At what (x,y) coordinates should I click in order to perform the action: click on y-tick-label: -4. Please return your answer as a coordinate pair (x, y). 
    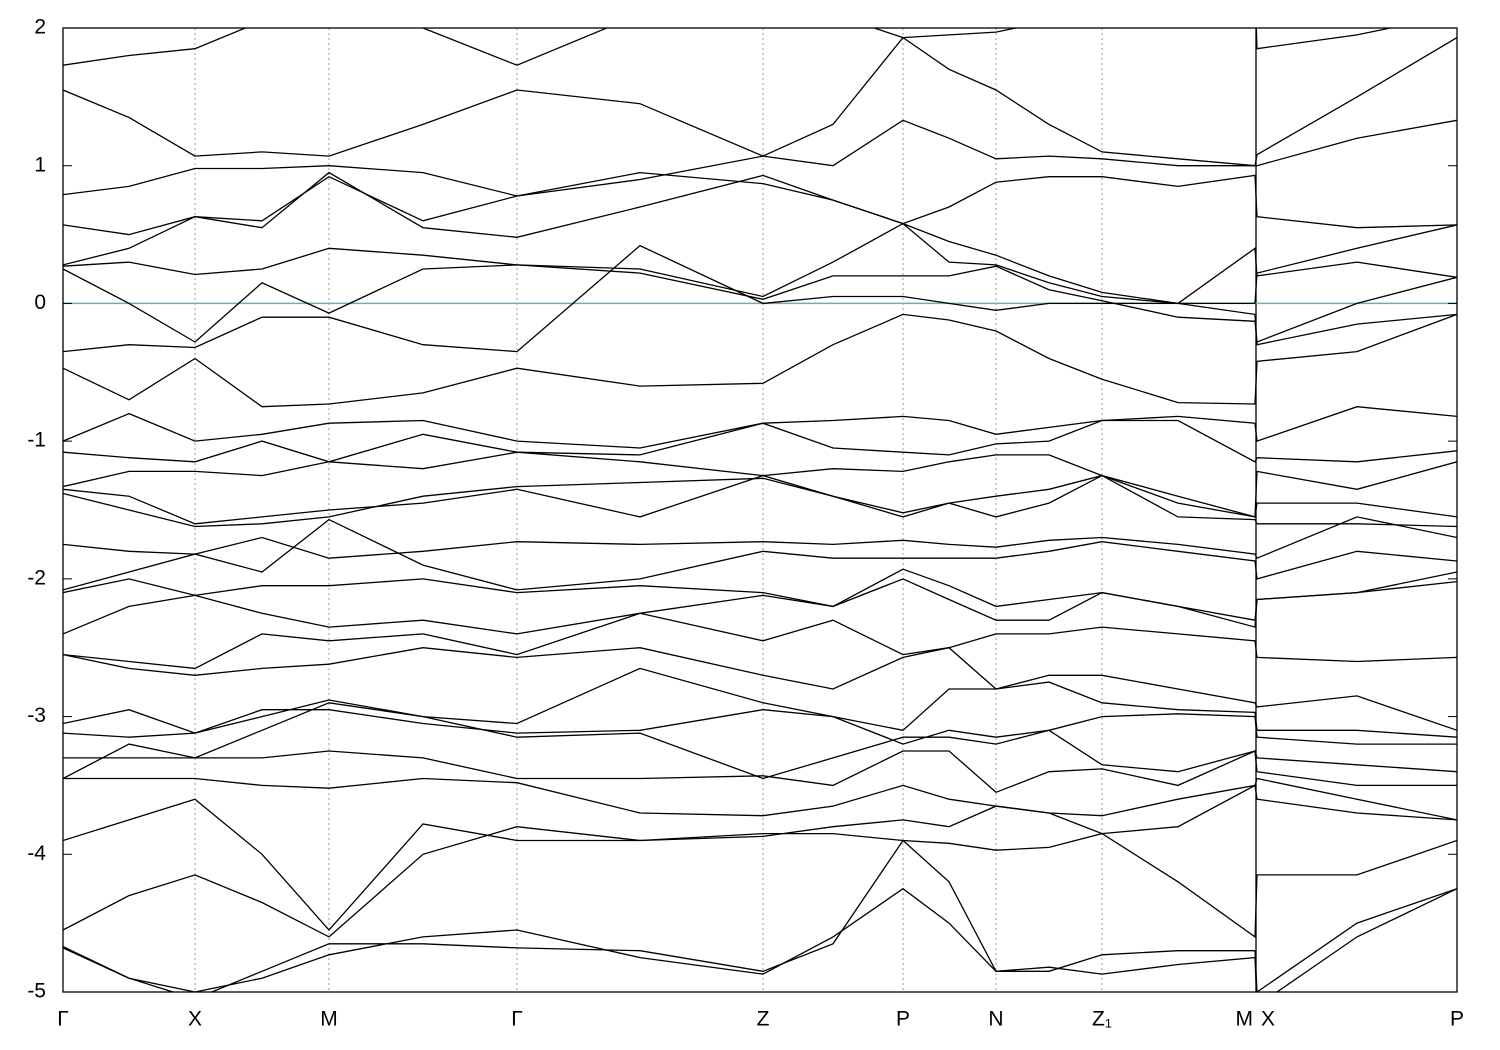
    Looking at the image, I should click on (36, 853).